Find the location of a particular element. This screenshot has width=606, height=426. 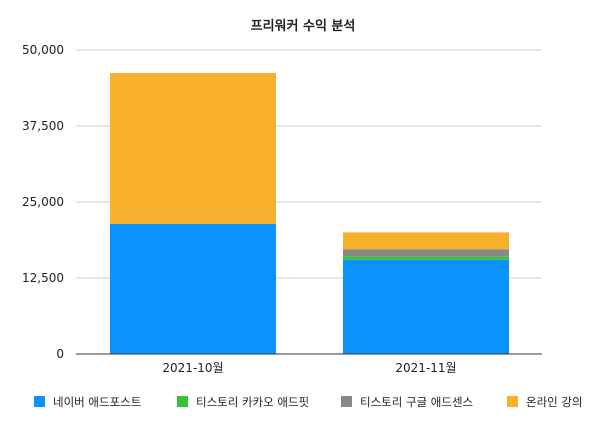

y-axis-tick-labels: 0 12,500 25,000 37,500 50,000 is located at coordinates (43, 202).